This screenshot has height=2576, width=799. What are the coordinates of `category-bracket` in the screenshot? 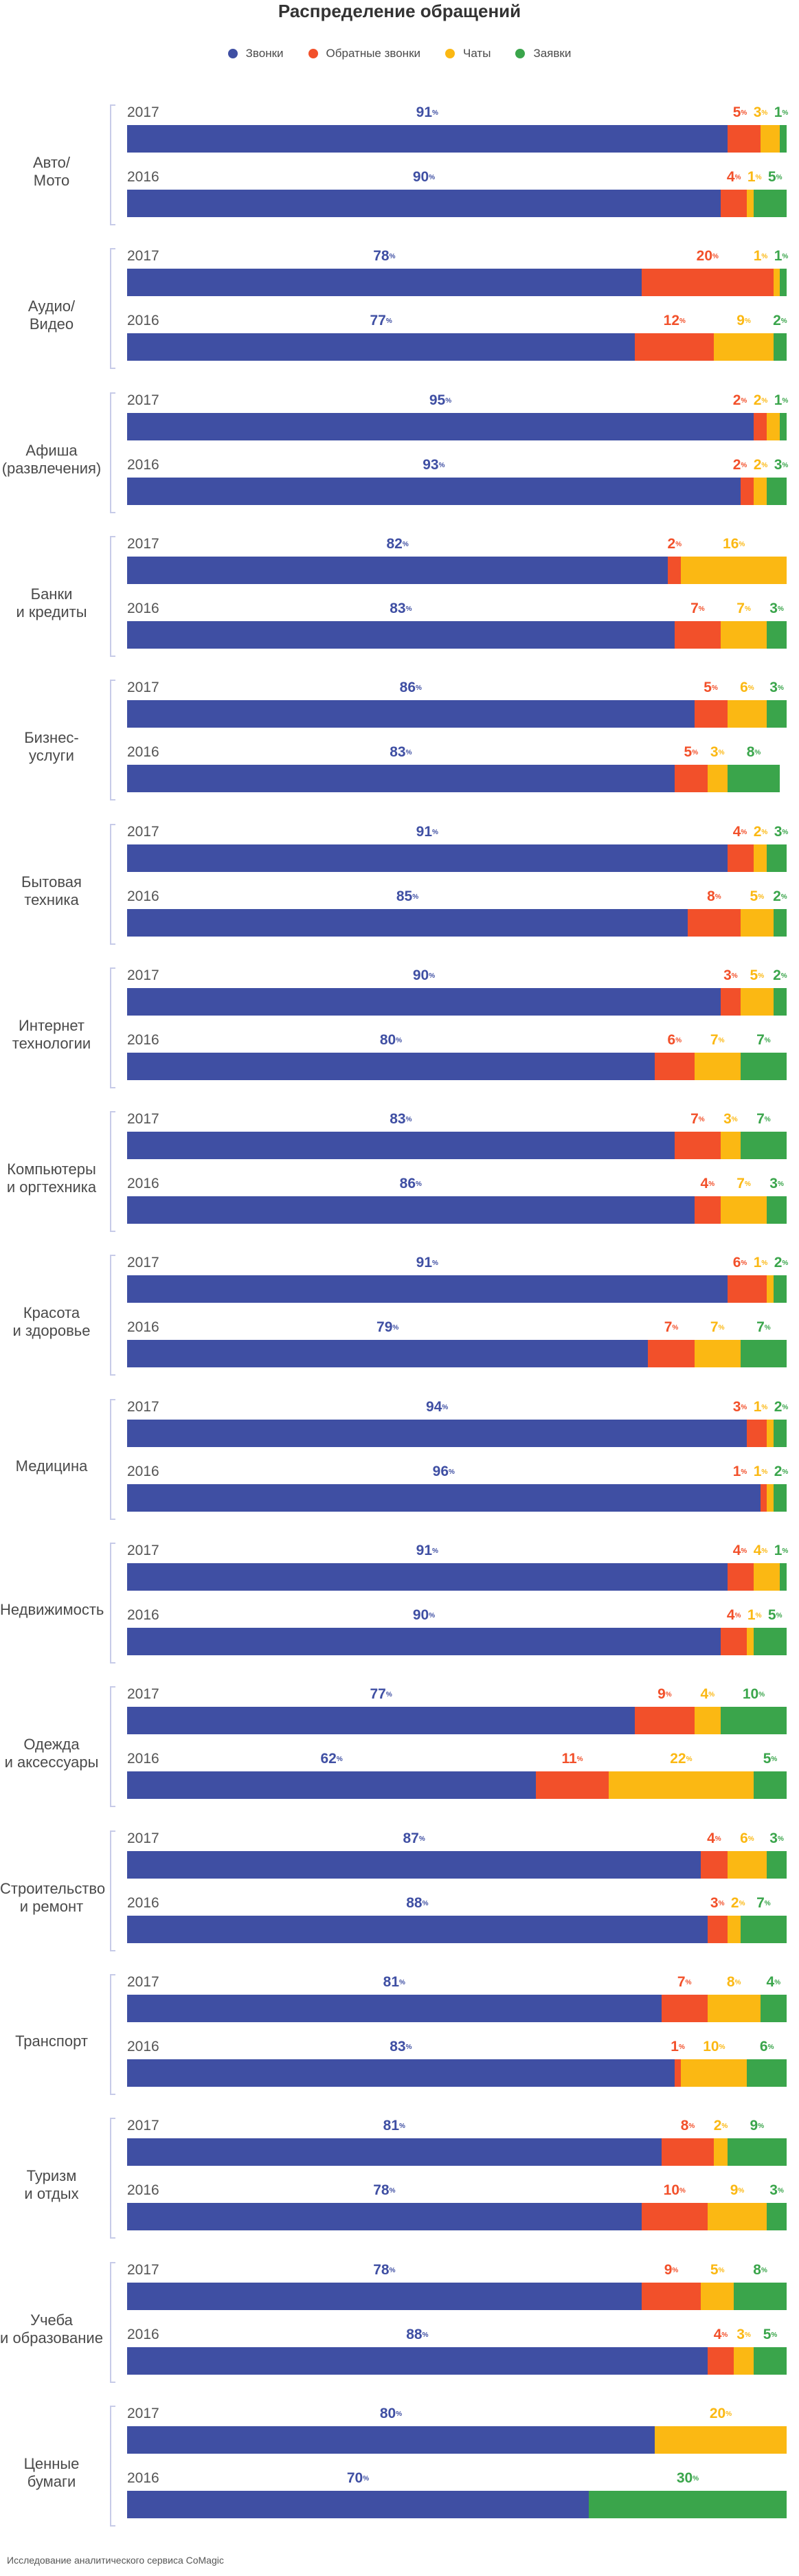 It's located at (112, 1747).